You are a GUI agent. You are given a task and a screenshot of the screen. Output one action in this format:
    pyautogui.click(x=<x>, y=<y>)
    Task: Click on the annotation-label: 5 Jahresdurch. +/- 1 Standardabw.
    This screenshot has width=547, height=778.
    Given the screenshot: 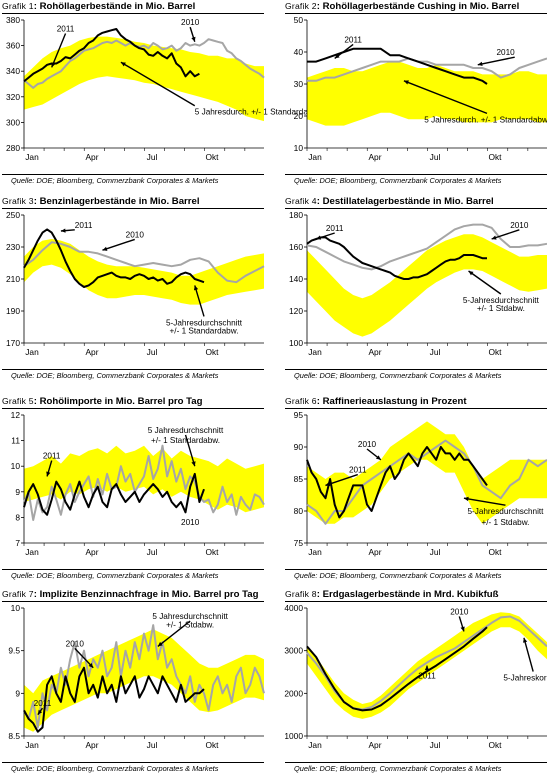 What is the action you would take?
    pyautogui.click(x=485, y=119)
    